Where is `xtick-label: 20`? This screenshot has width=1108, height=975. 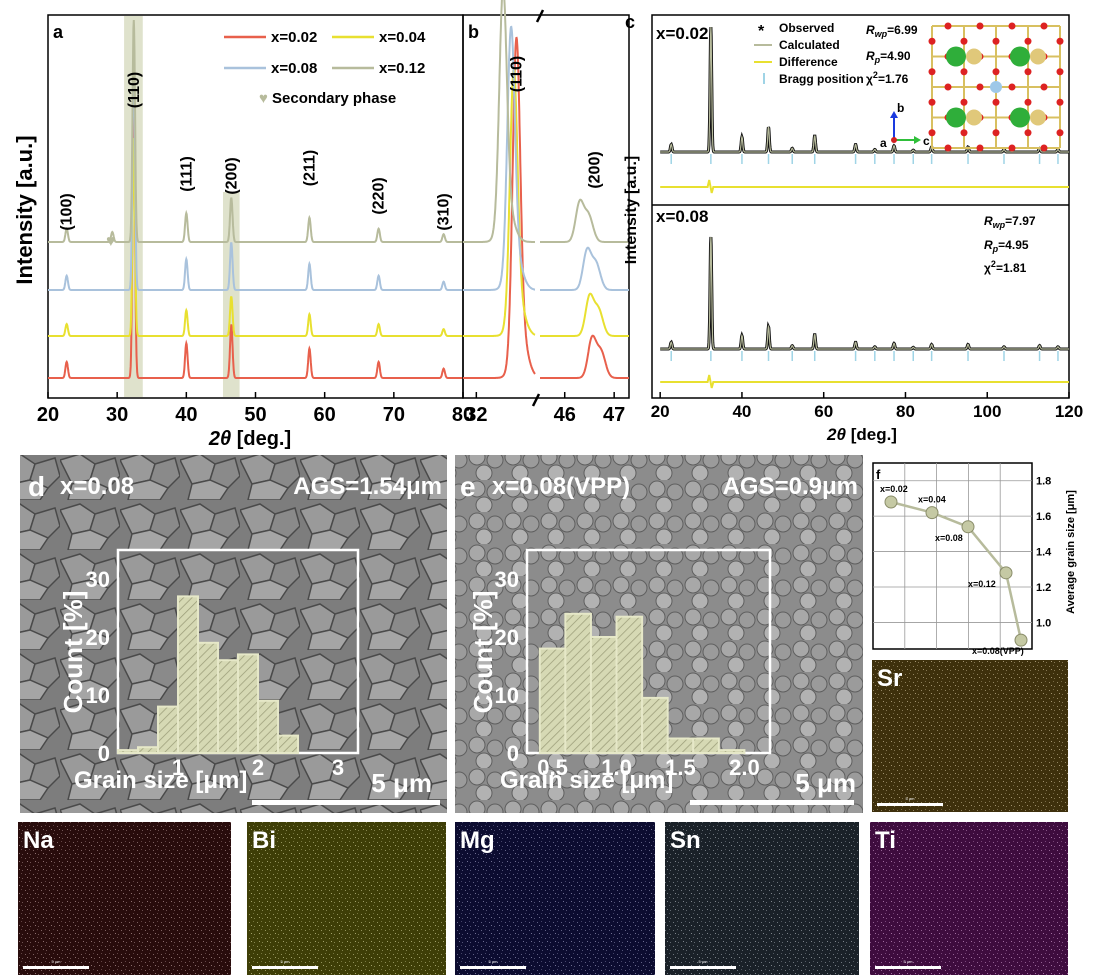 xtick-label: 20 is located at coordinates (660, 411).